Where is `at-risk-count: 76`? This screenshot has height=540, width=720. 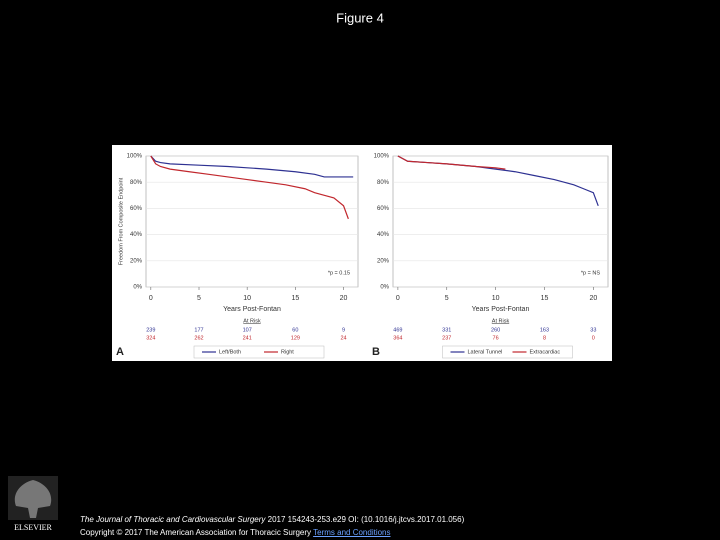
at-risk-count: 76 is located at coordinates (496, 338).